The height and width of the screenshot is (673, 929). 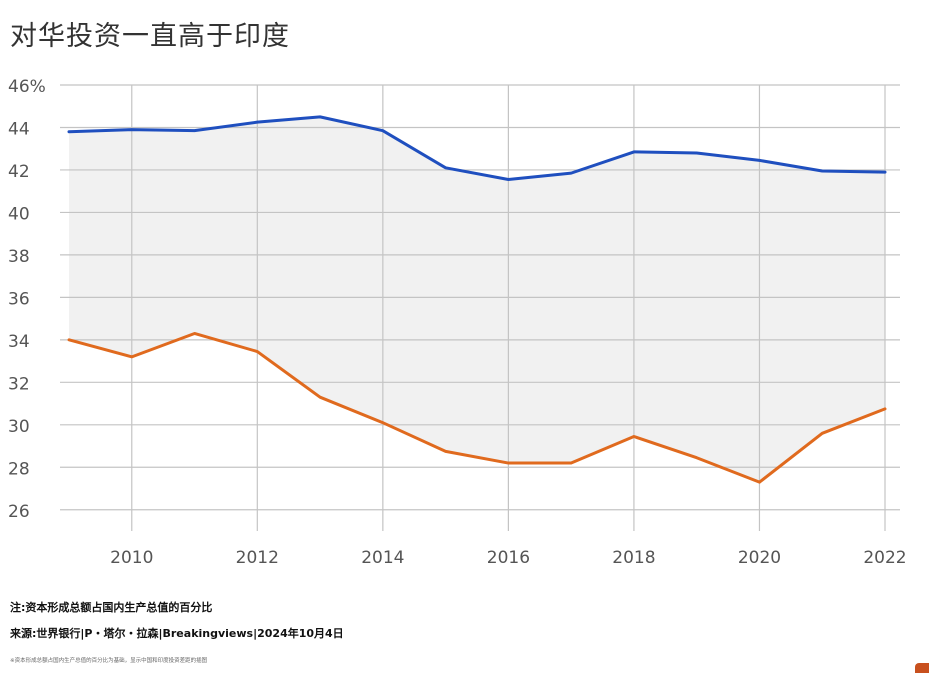 What do you see at coordinates (19, 342) in the screenshot?
I see `y-tick-label: 34` at bounding box center [19, 342].